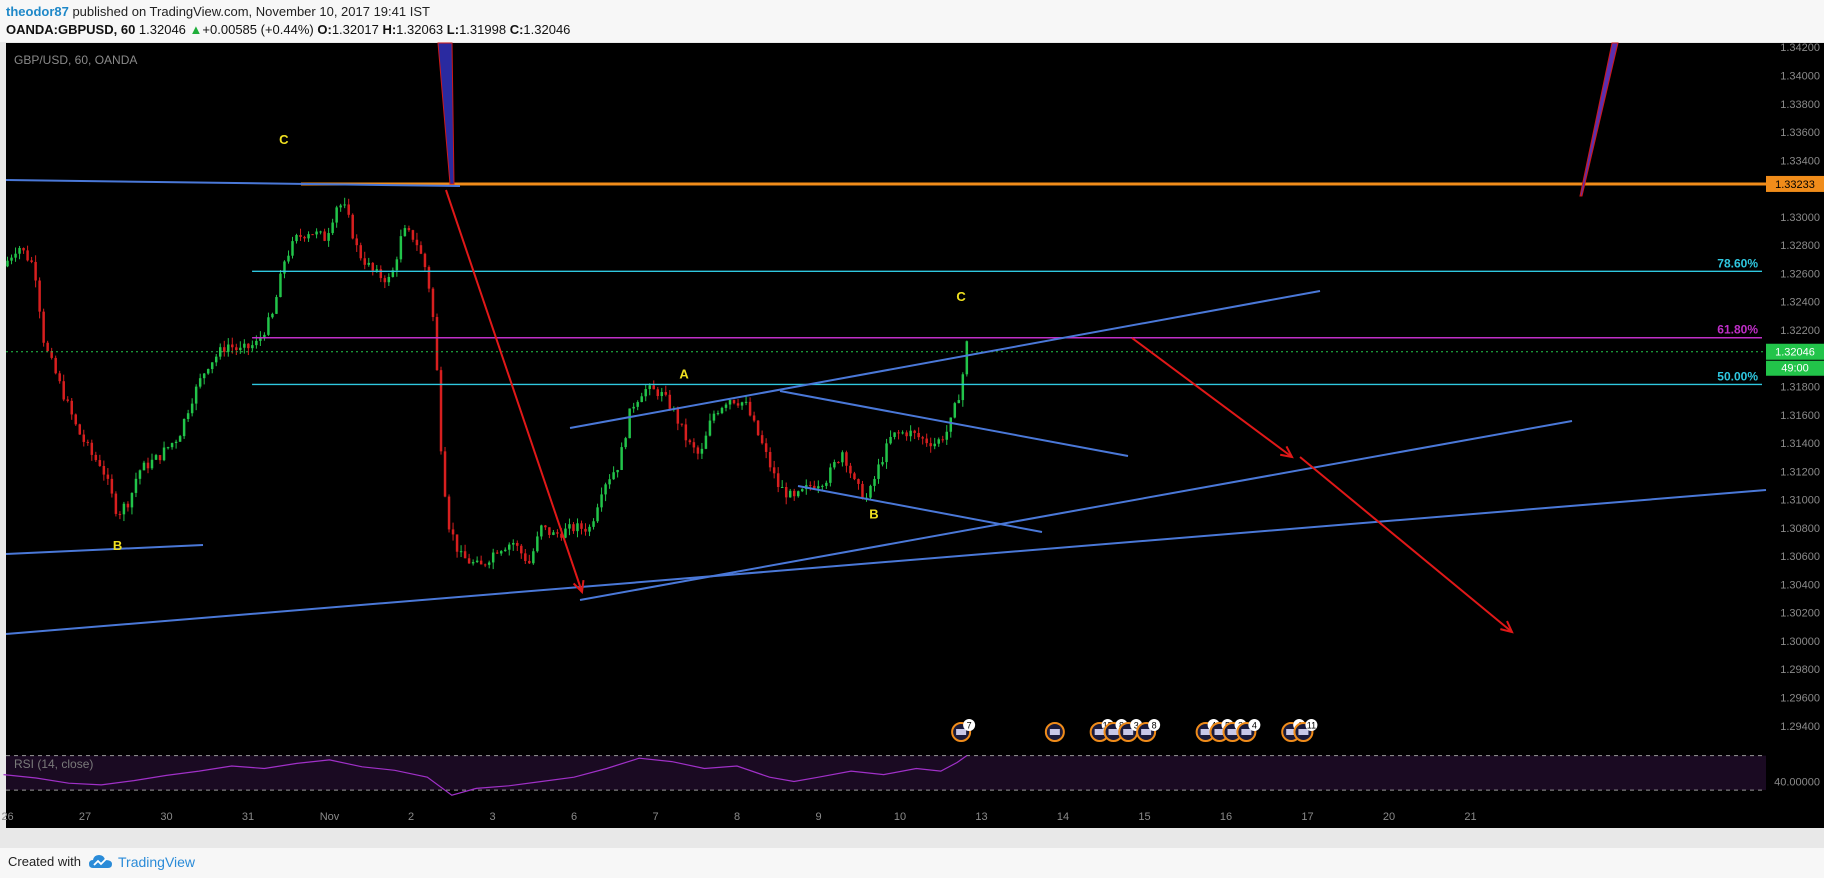 The image size is (1824, 878). Describe the element at coordinates (485, 775) in the screenshot. I see `rsi-line` at that location.